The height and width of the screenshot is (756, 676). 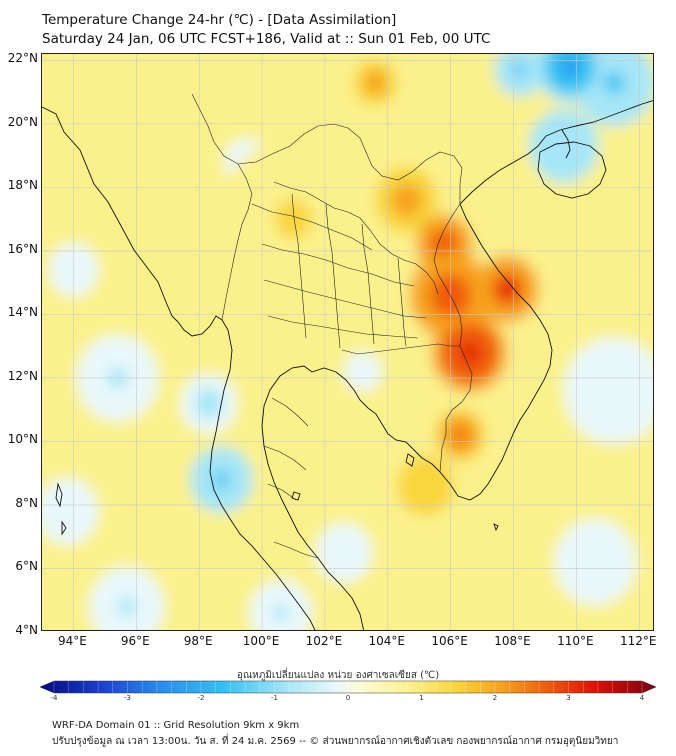 What do you see at coordinates (495, 698) in the screenshot?
I see `colorbar-tick-label: 2` at bounding box center [495, 698].